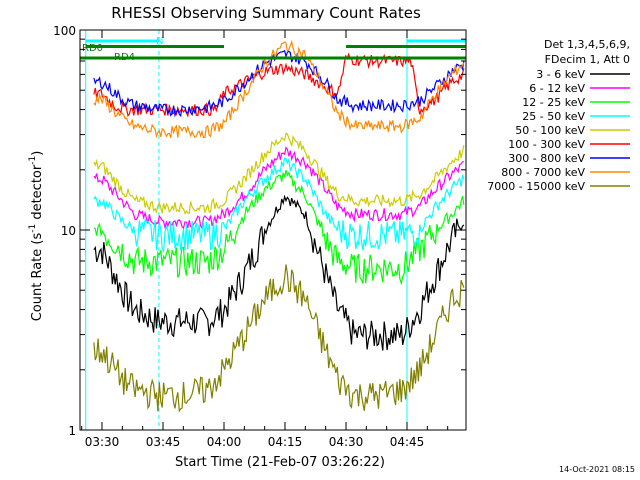 Image resolution: width=640 pixels, height=480 pixels. Describe the element at coordinates (407, 442) in the screenshot. I see `x-tick-label-5: 04:45` at that location.